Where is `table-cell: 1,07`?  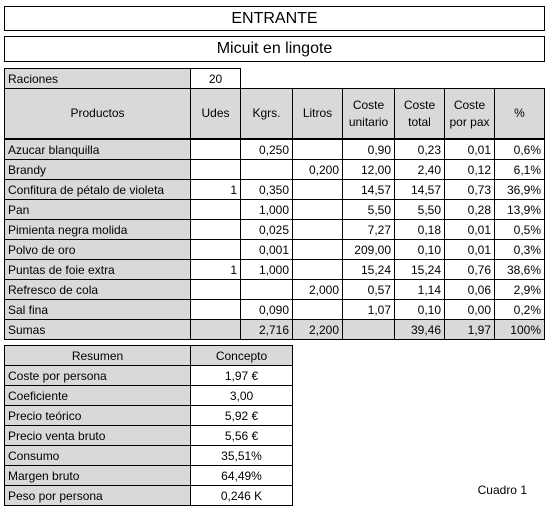
table-cell: 1,07 is located at coordinates (368, 309).